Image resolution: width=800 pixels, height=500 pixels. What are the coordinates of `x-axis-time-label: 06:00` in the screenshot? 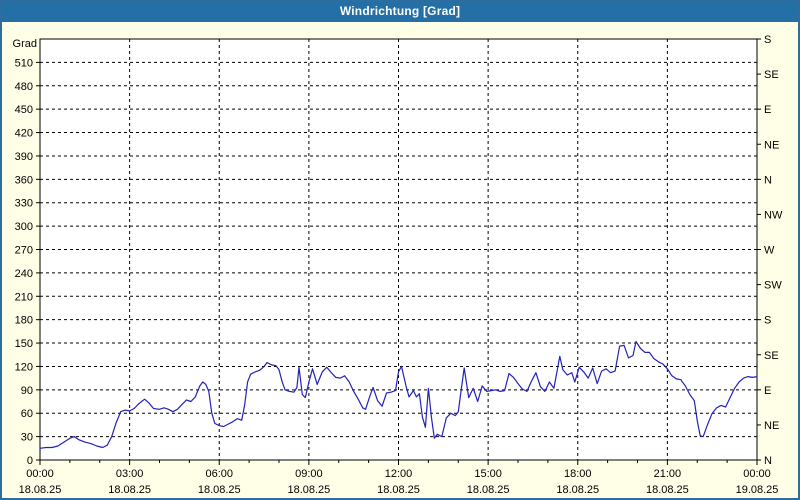 It's located at (219, 474).